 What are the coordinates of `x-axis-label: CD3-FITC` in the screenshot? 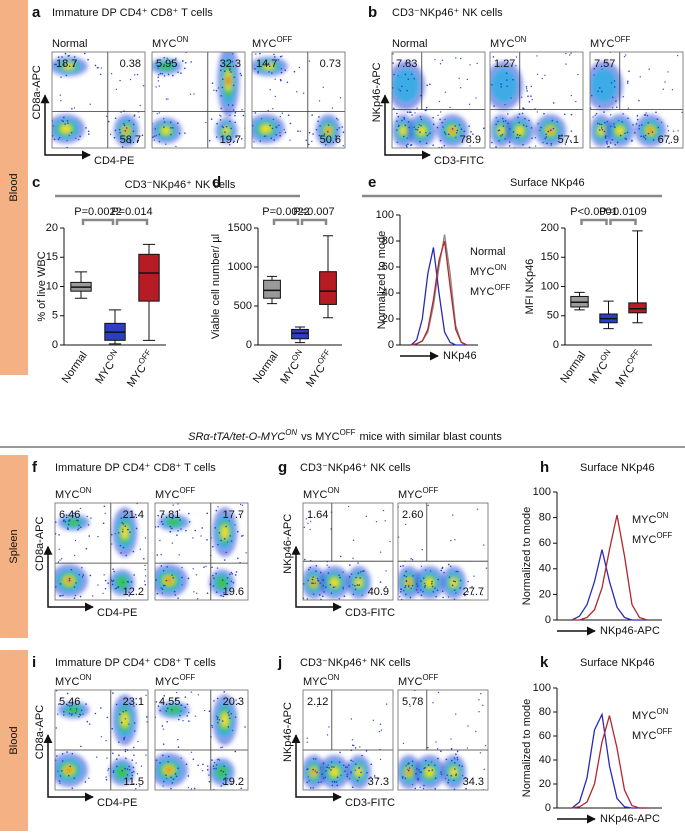 It's located at (459, 161).